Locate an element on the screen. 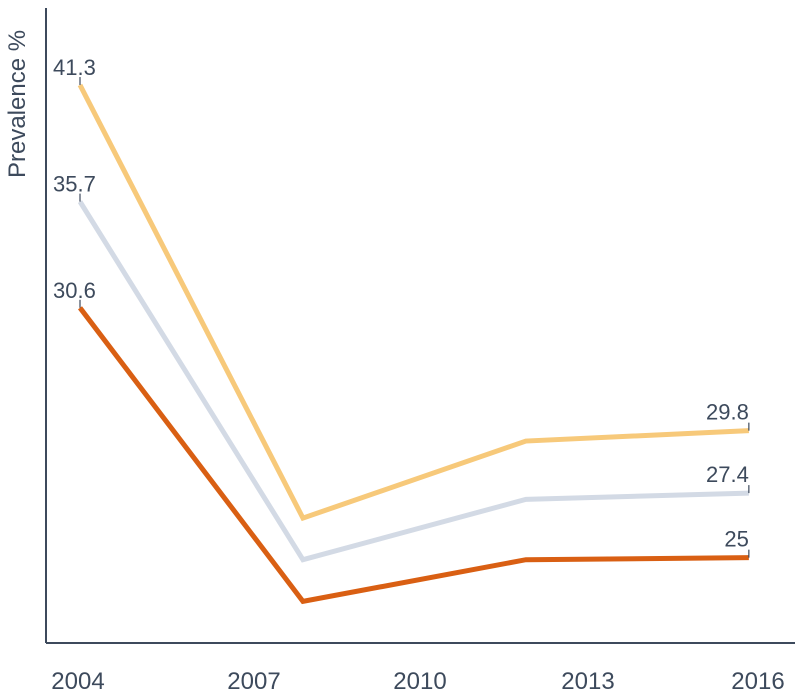 This screenshot has height=700, width=800. data-label: 29.8 is located at coordinates (727, 412).